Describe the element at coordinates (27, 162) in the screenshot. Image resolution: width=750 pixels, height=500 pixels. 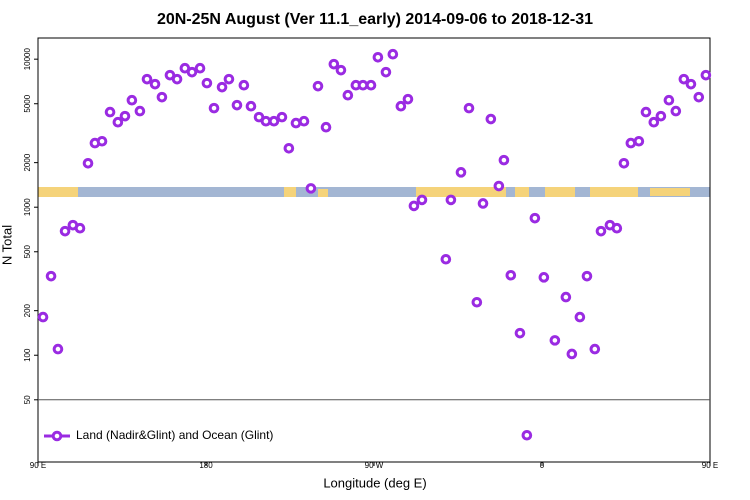
I see `y-tick-label: 2000` at that location.